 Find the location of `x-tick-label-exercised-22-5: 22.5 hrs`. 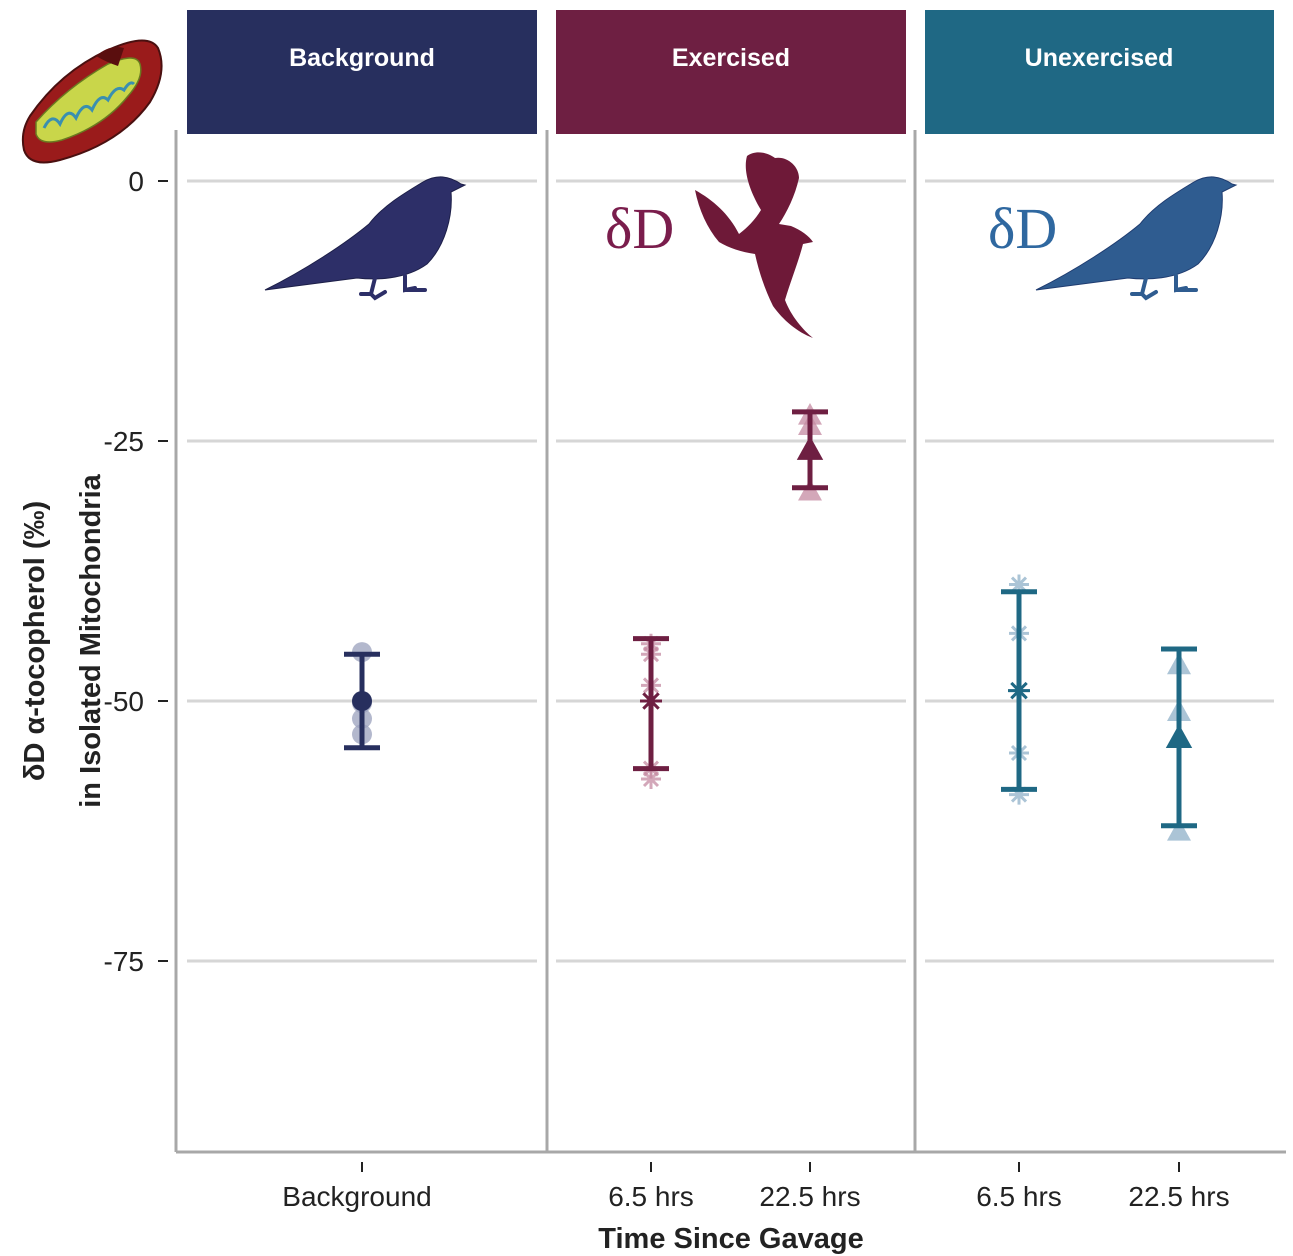

x-tick-label-exercised-22-5: 22.5 hrs is located at coordinates (809, 1196).